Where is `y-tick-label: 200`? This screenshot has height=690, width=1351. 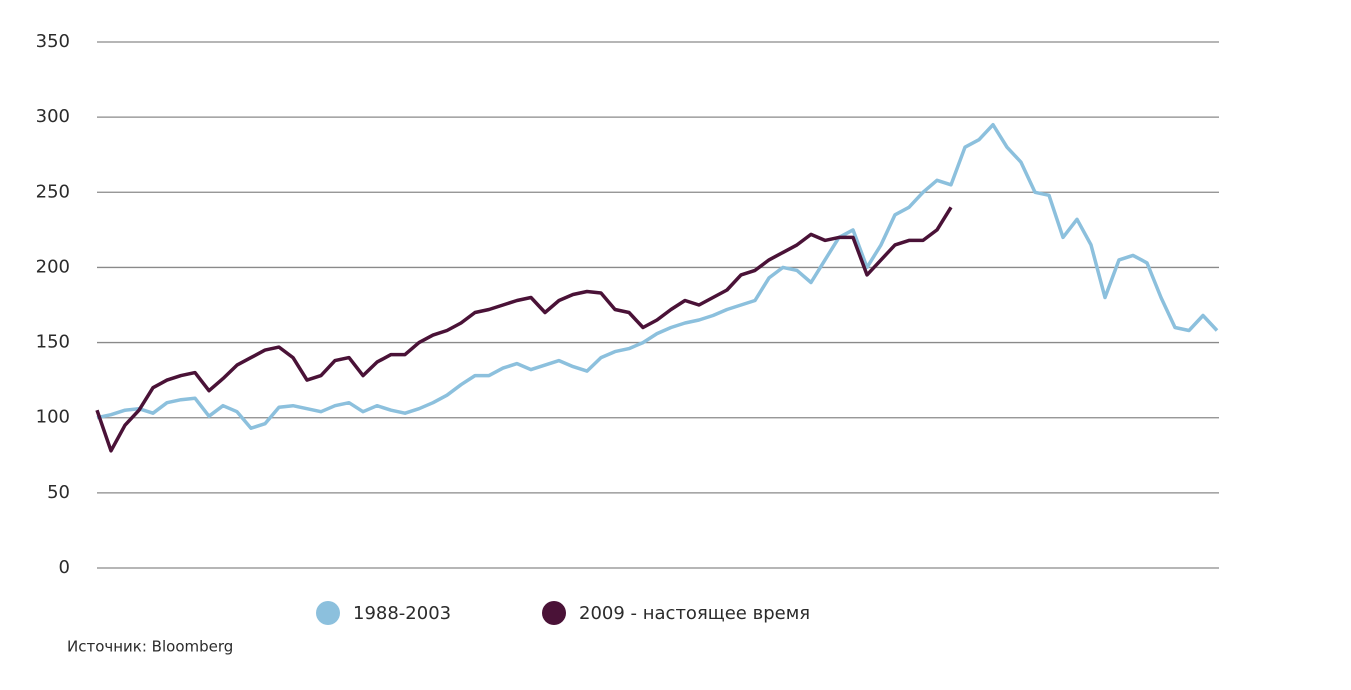
y-tick-label: 200 is located at coordinates (53, 266).